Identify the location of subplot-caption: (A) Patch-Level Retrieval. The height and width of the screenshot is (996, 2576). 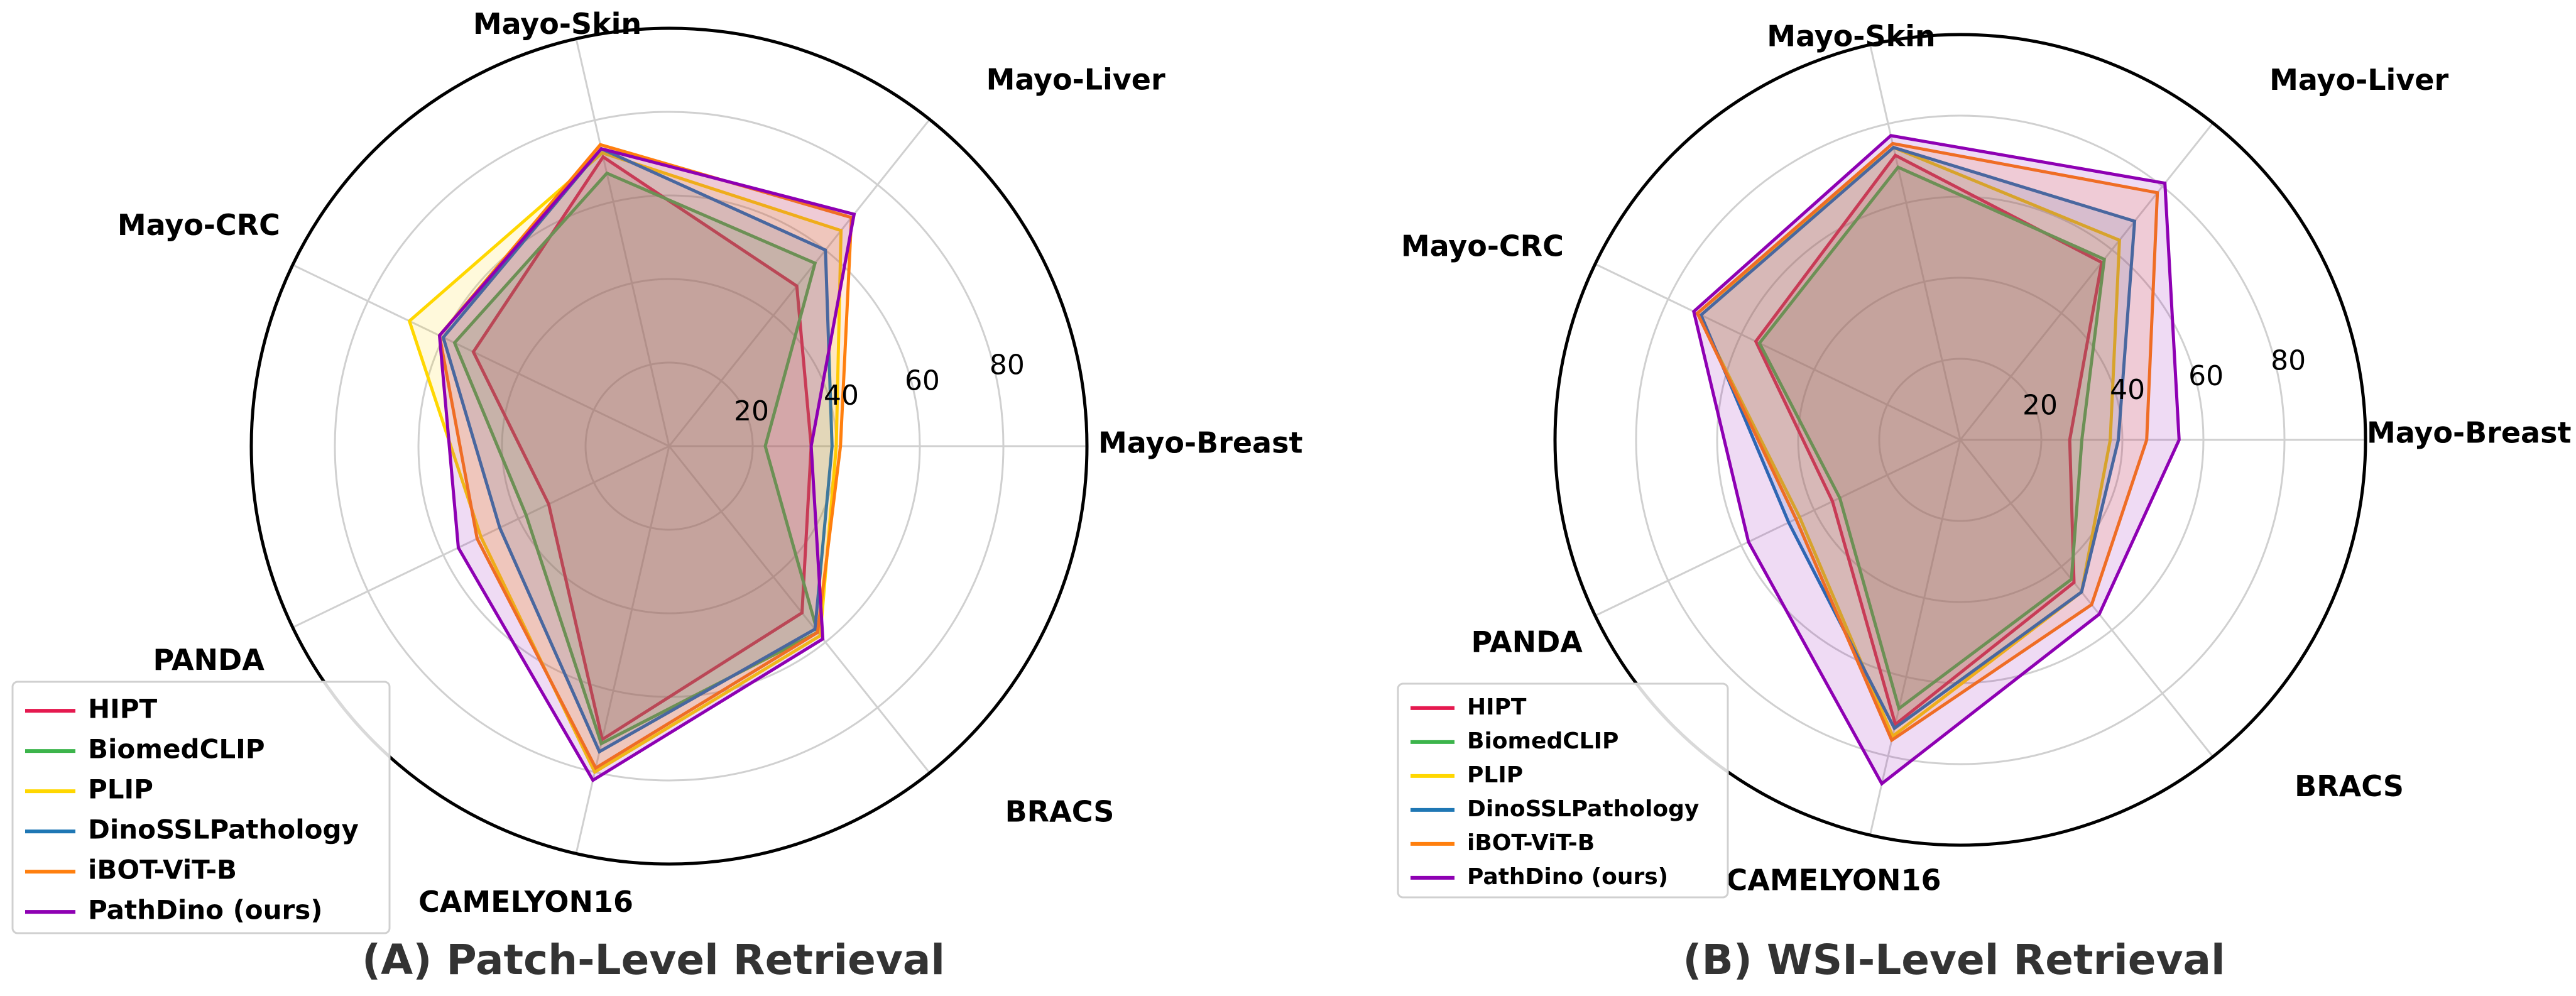
(654, 960).